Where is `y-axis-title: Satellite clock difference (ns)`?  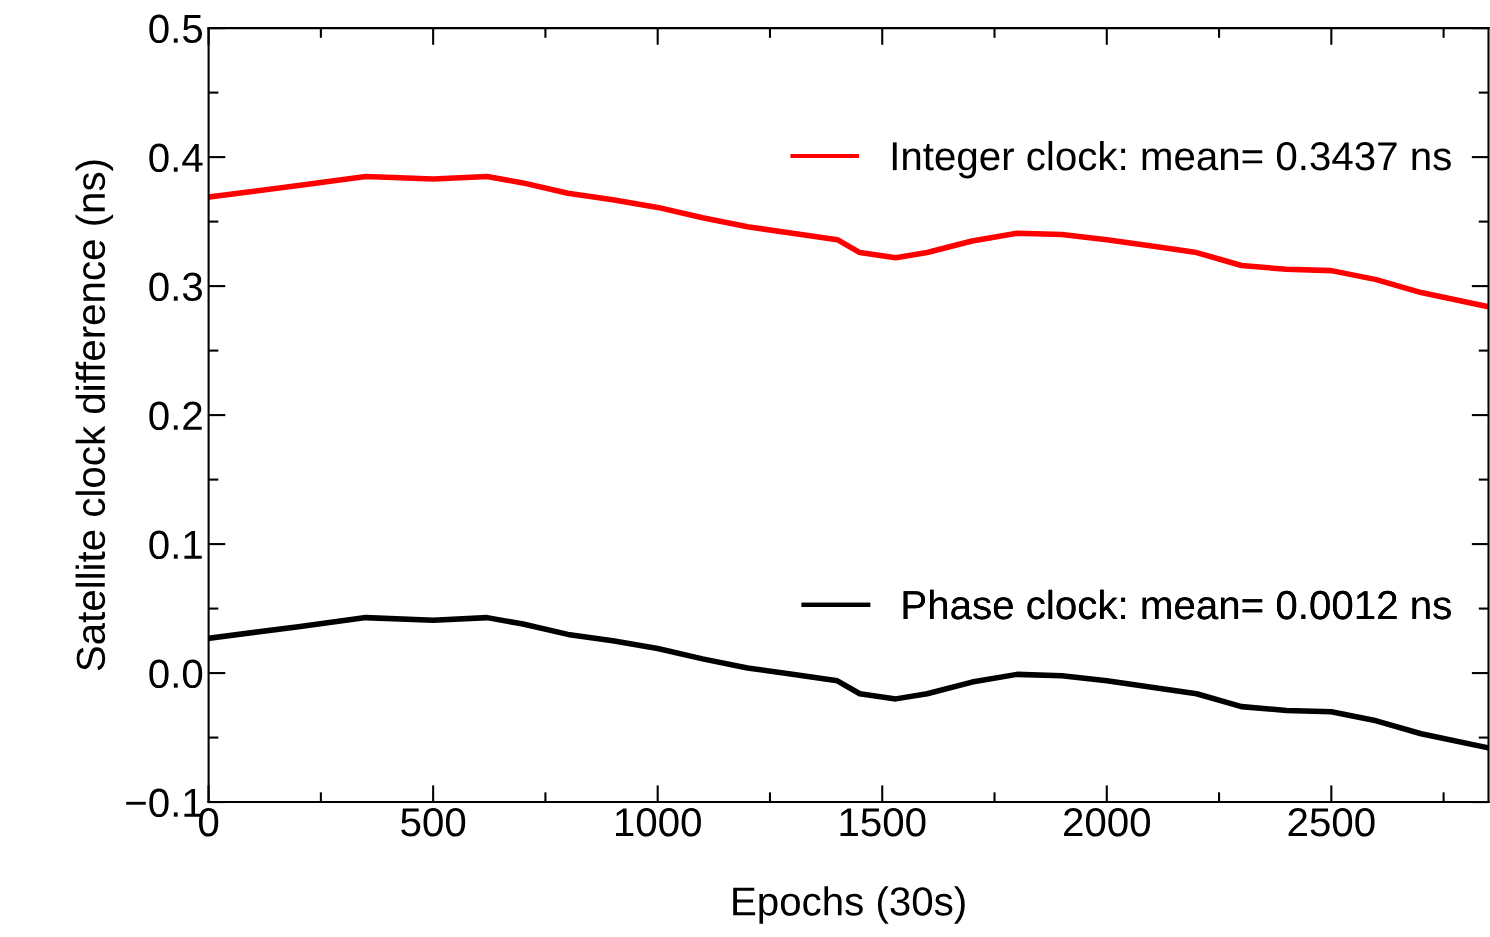 y-axis-title: Satellite clock difference (ns) is located at coordinates (94, 415).